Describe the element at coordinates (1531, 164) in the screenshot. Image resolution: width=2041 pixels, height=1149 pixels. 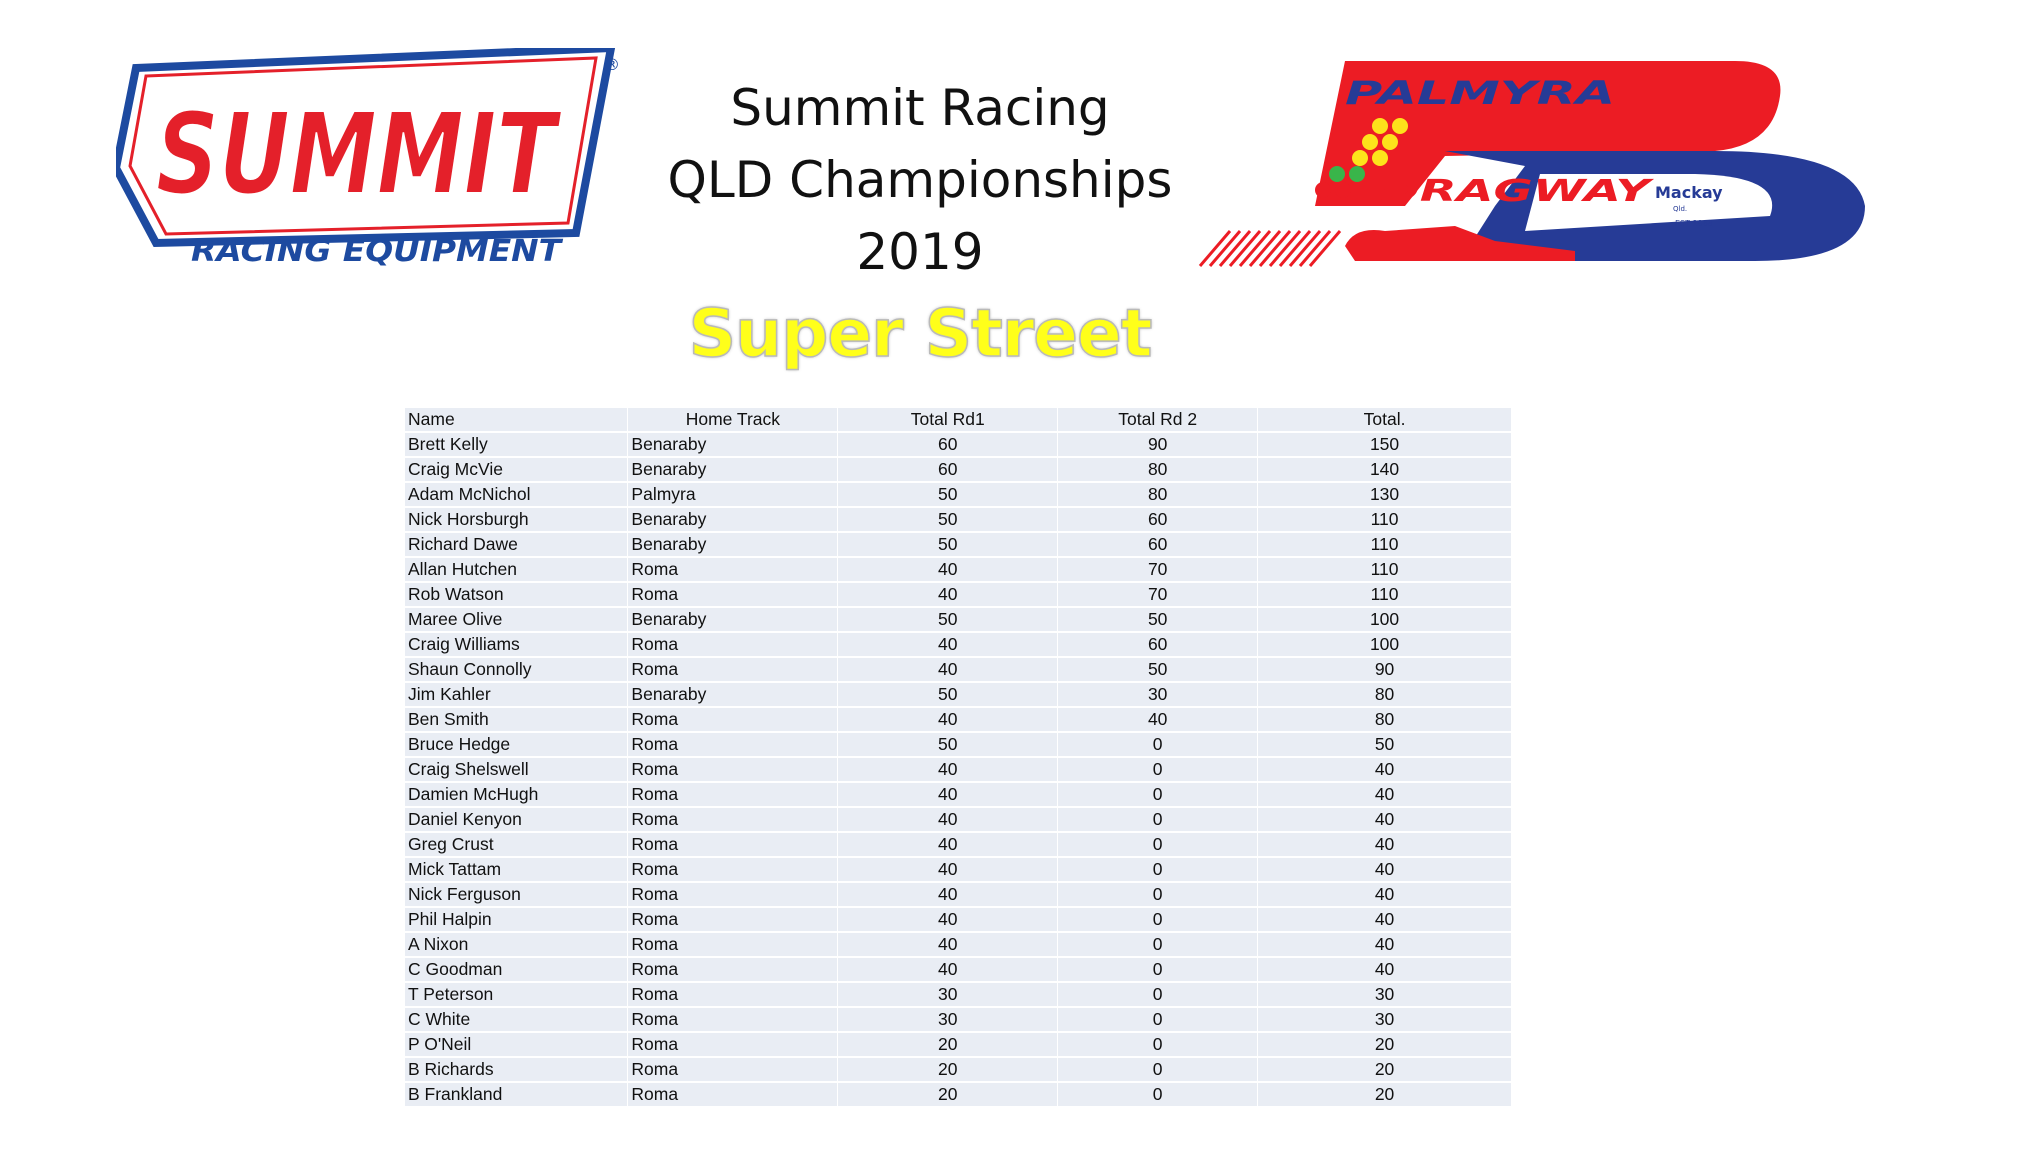
I see `palmyra-dragway-logo: PALMYRA DRAGWAY Mackay Qld. EST 1968` at that location.